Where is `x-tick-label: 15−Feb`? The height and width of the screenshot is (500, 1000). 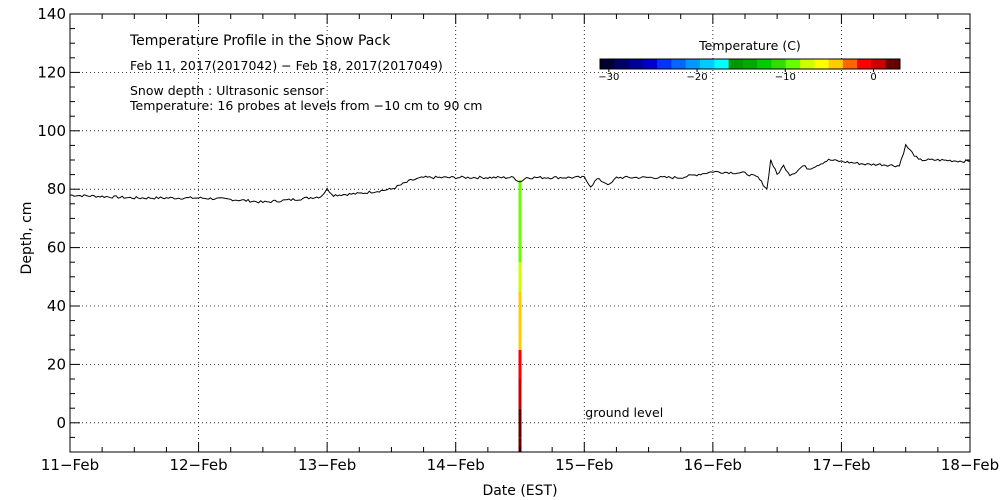 x-tick-label: 15−Feb is located at coordinates (584, 465).